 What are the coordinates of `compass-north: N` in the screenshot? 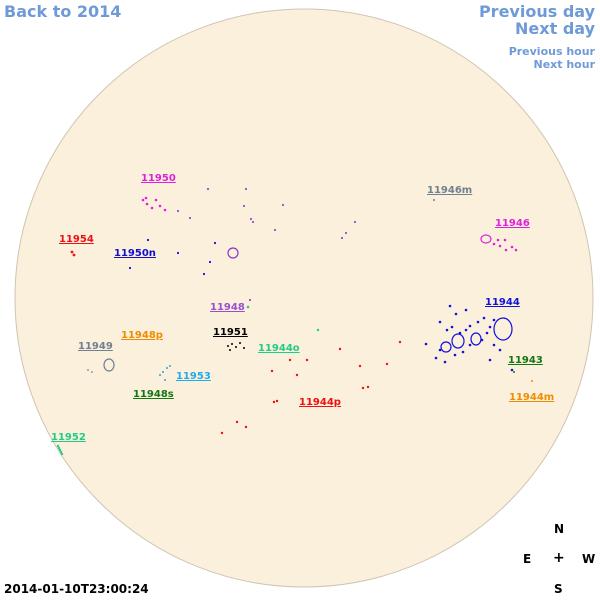 It's located at (559, 529).